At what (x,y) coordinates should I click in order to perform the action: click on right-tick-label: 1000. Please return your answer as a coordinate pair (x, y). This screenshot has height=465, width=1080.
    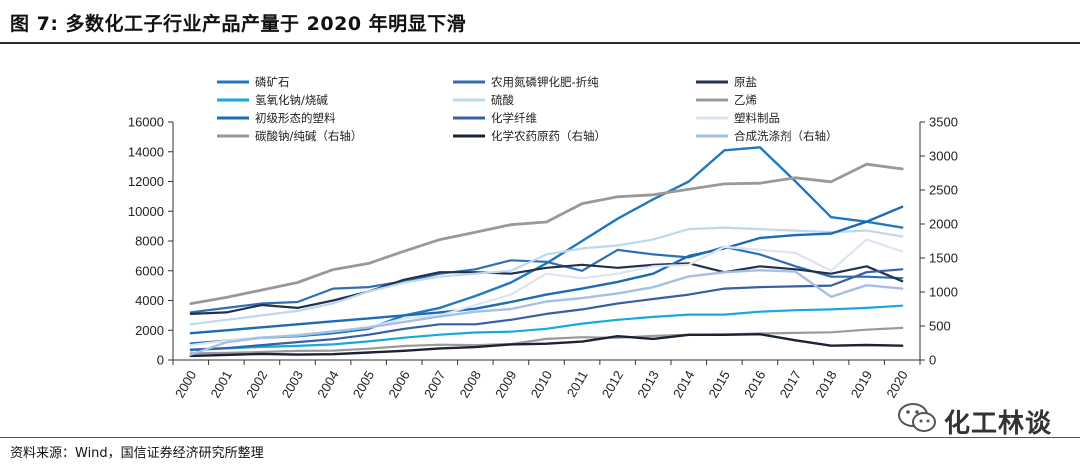
    Looking at the image, I should click on (943, 292).